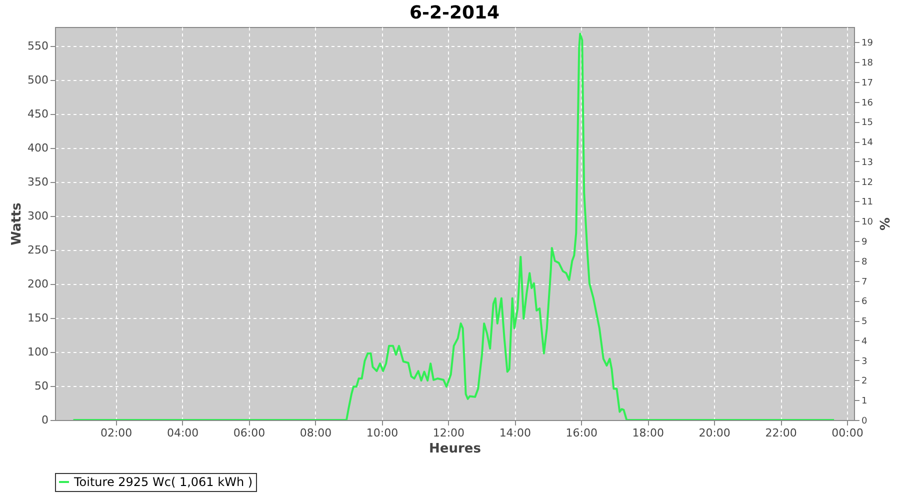 Image resolution: width=900 pixels, height=500 pixels. I want to click on y-tick-label: 50, so click(41, 386).